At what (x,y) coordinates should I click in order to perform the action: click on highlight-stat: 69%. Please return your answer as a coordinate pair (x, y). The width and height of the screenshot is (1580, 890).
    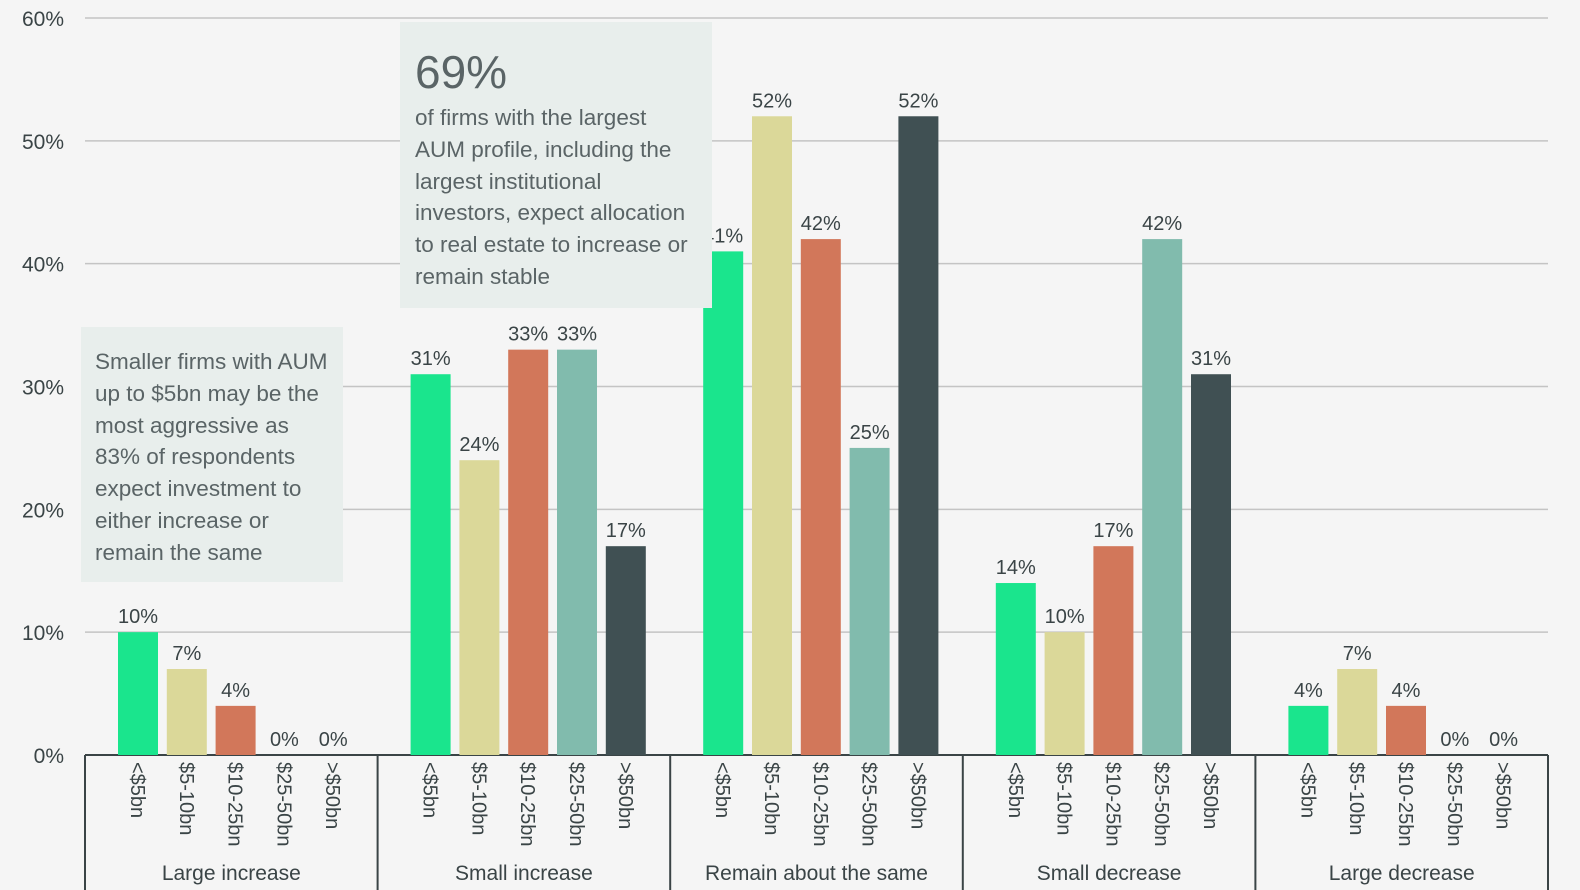
    Looking at the image, I should click on (461, 72).